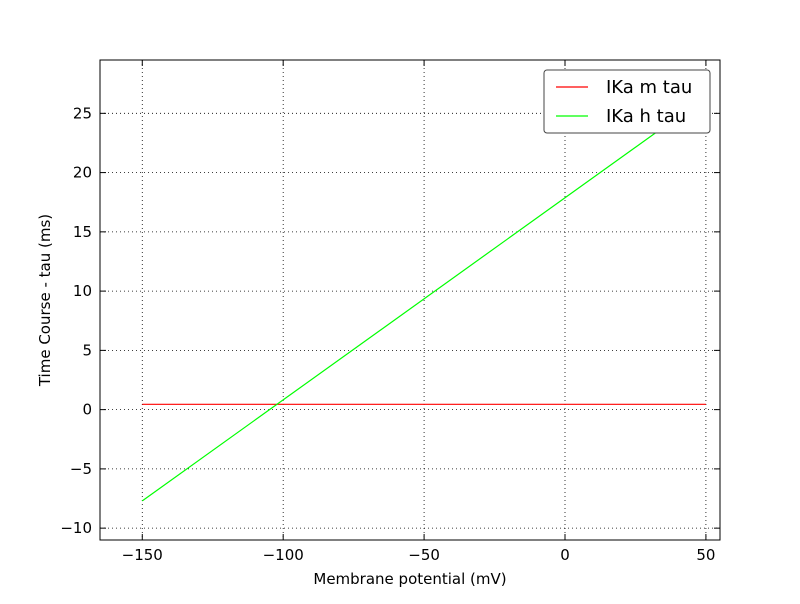  I want to click on legend-entry-label: IKa m tau, so click(649, 87).